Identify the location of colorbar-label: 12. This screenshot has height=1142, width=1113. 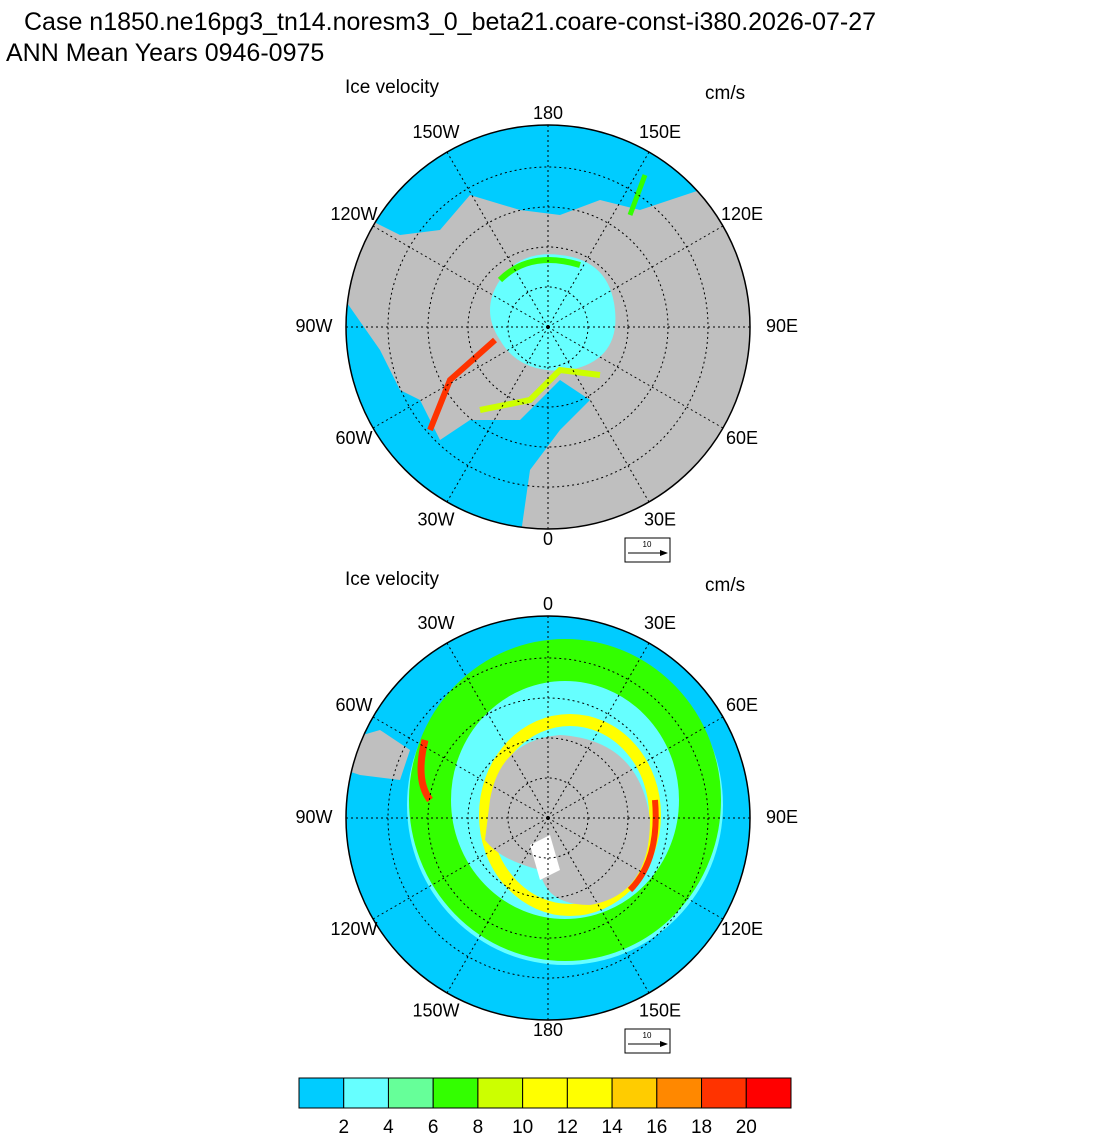
(567, 1127).